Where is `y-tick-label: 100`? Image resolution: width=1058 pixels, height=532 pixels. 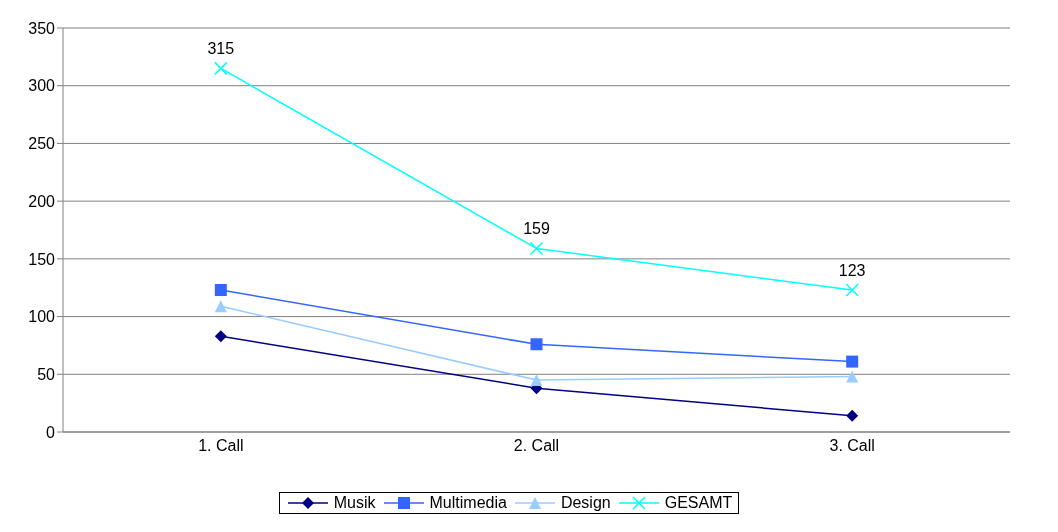
y-tick-label: 100 is located at coordinates (42, 317).